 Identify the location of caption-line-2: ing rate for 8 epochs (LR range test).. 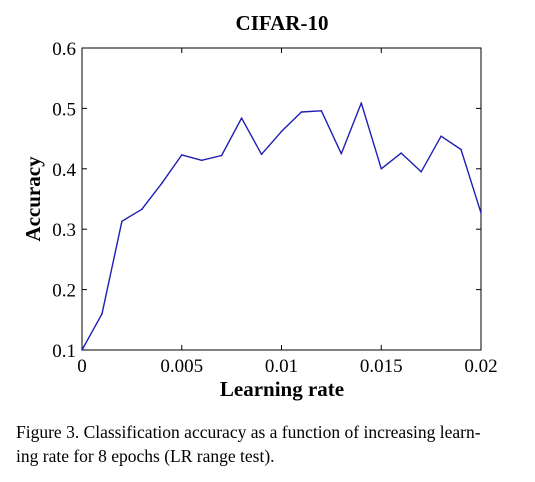
(145, 456).